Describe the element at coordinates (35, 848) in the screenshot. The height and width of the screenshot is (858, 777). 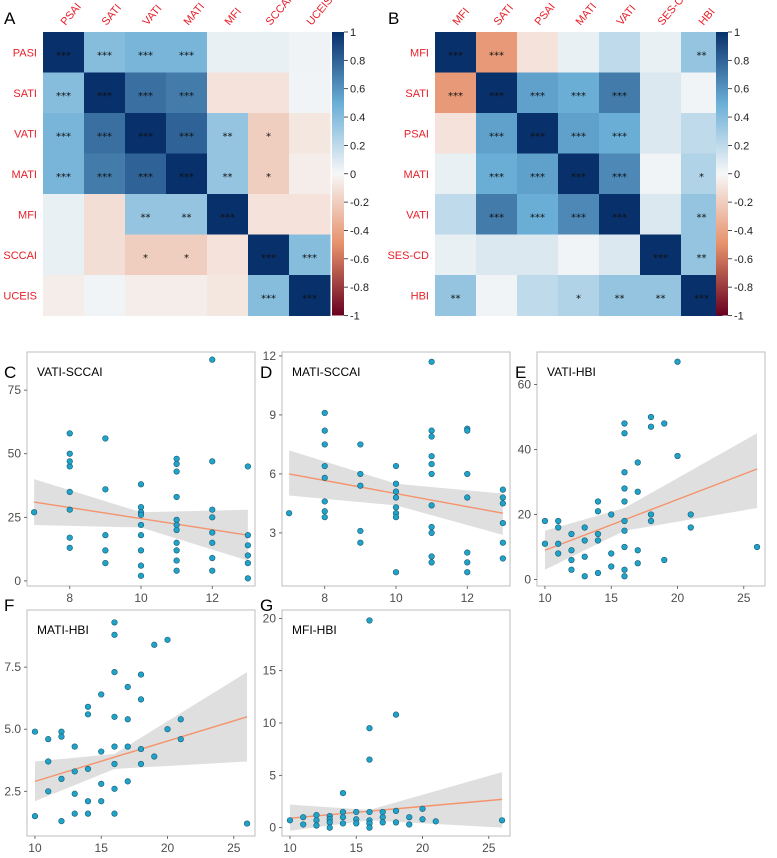
I see `x-tick-label: 10` at that location.